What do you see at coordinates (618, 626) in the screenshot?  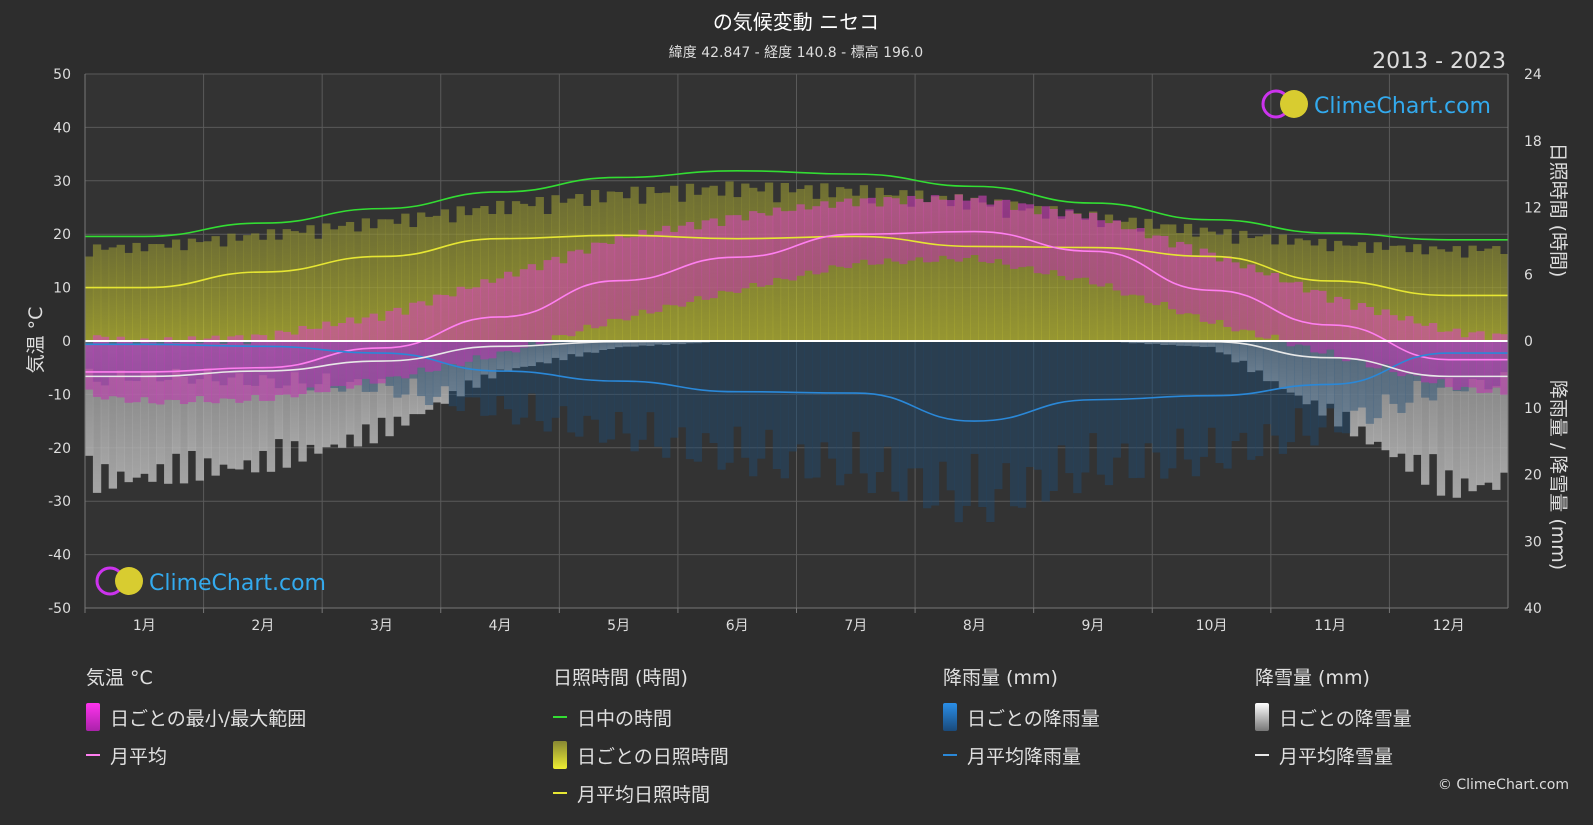 I see `x-tick-label: 5月` at bounding box center [618, 626].